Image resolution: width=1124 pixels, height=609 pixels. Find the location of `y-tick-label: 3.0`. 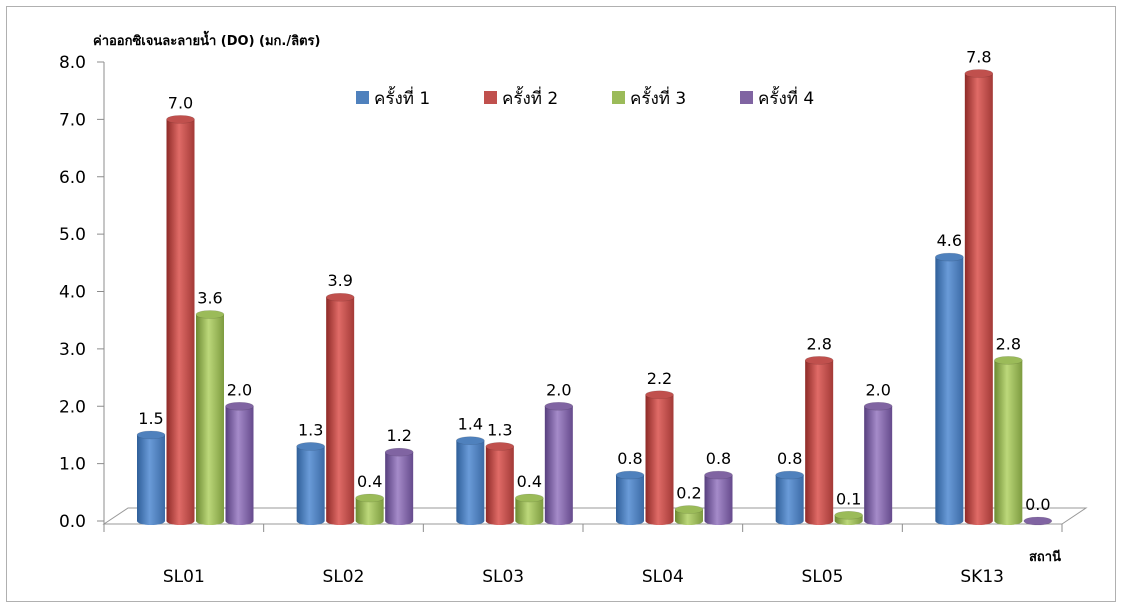

y-tick-label: 3.0 is located at coordinates (72, 350).